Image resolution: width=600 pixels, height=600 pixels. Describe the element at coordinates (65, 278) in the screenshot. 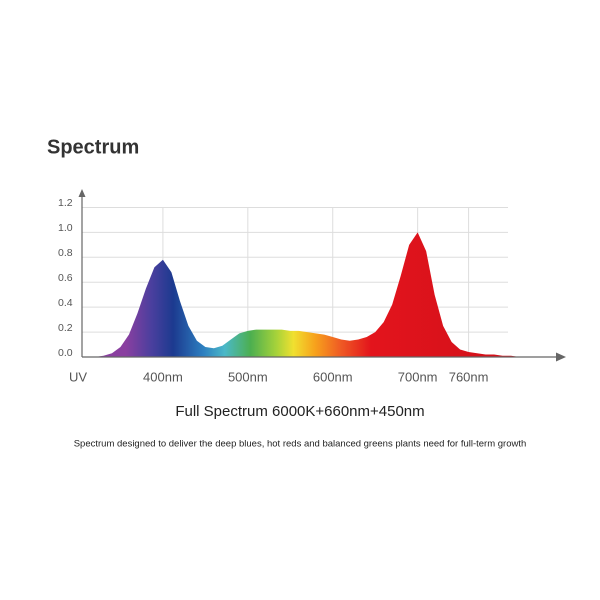

I see `y-tick-label: 0.6` at that location.